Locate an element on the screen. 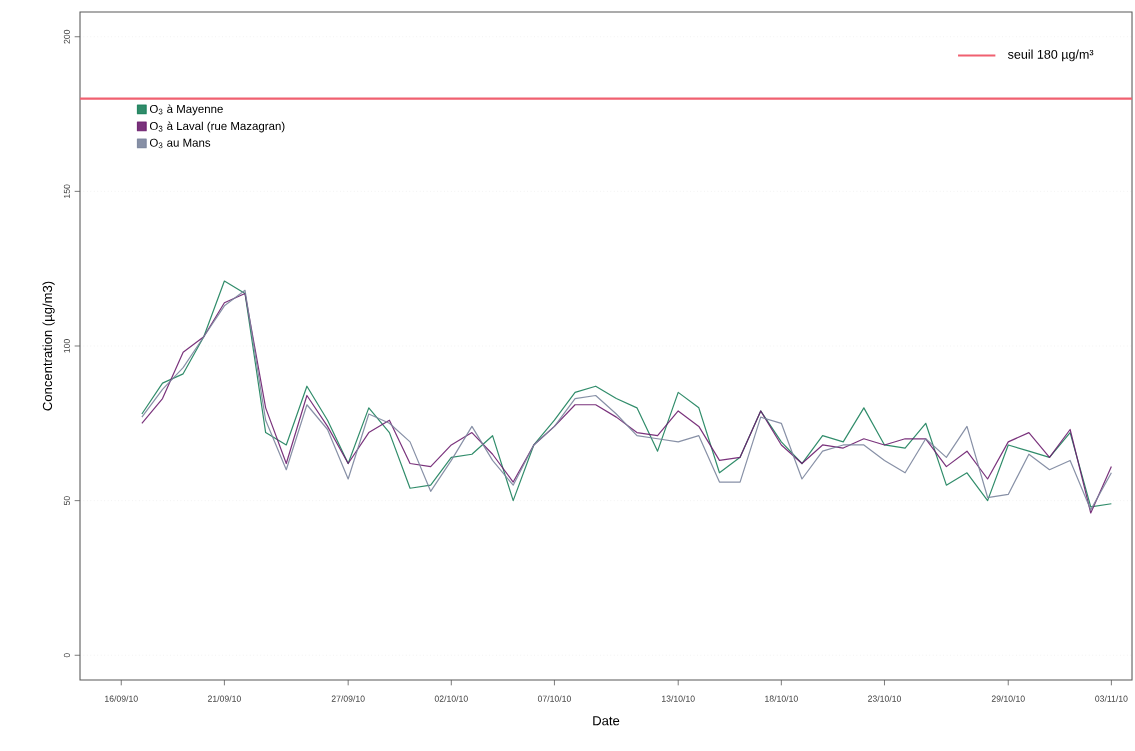 The width and height of the screenshot is (1135, 751). y-tick-label: 100 is located at coordinates (66, 346).